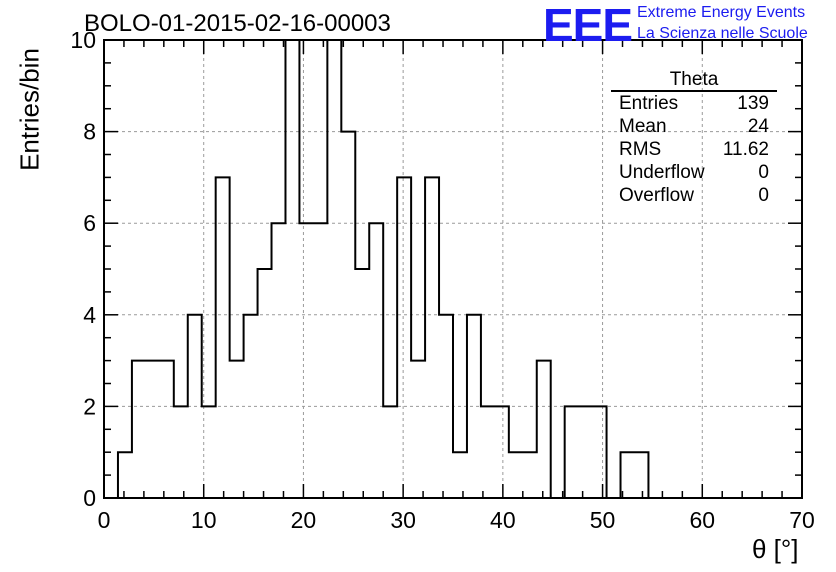 The height and width of the screenshot is (572, 836). Describe the element at coordinates (775, 549) in the screenshot. I see `x-axis-title: θ [°]` at that location.